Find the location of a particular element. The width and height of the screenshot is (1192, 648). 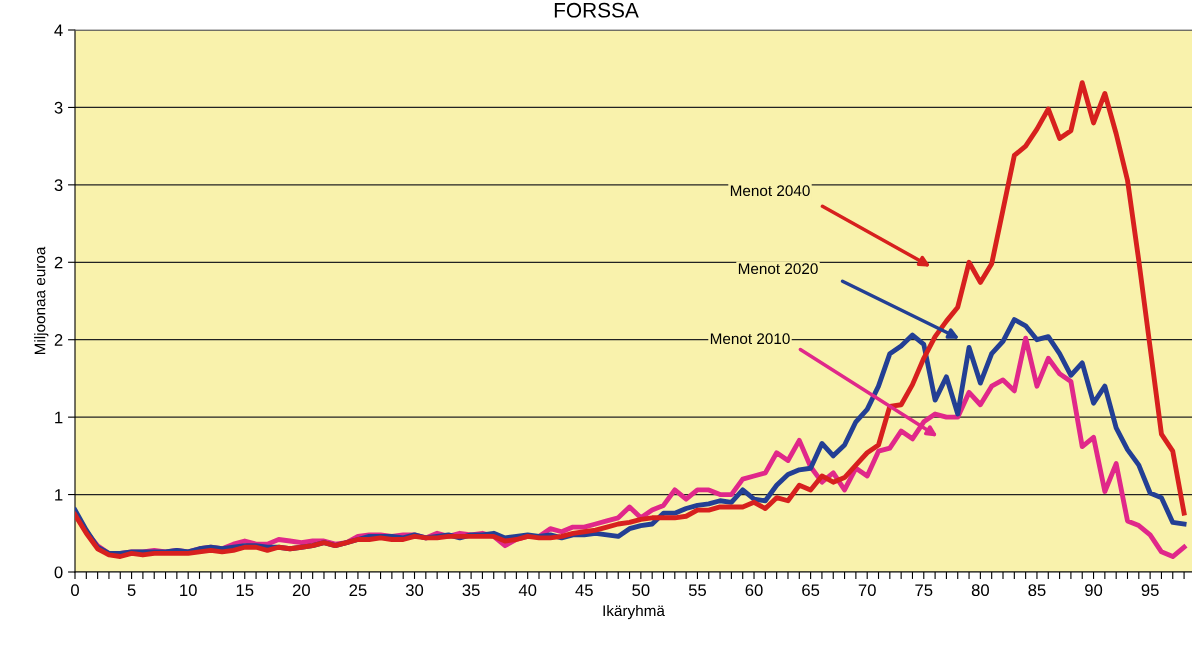

annotation: Menot 2040 is located at coordinates (770, 191).